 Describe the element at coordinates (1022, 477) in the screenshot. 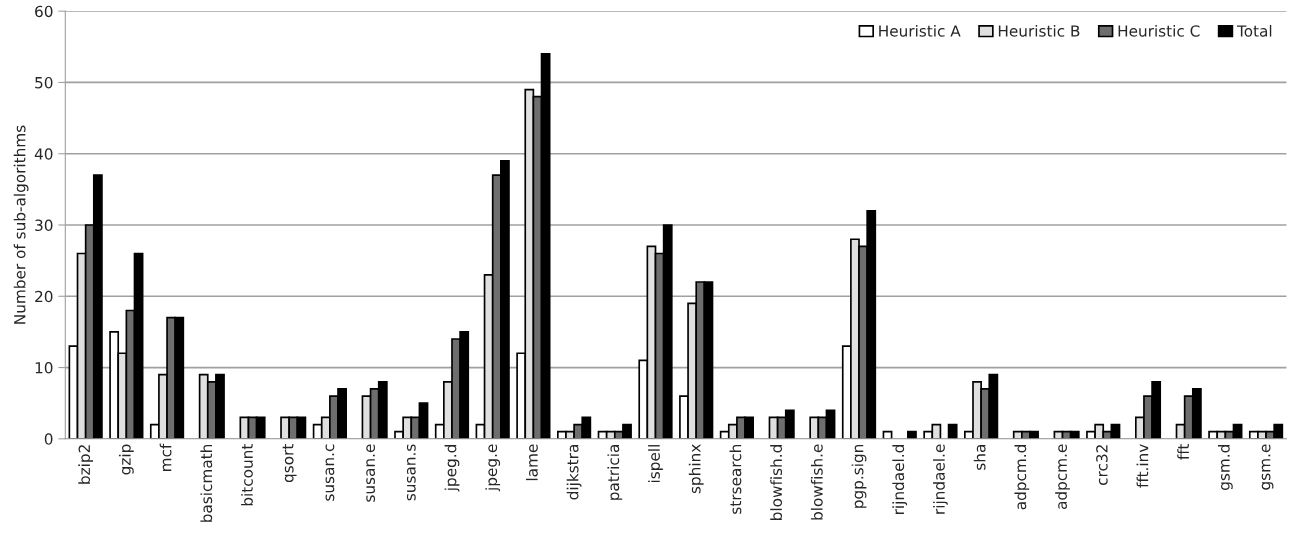

I see `x-tick-label: adpcm.d` at that location.